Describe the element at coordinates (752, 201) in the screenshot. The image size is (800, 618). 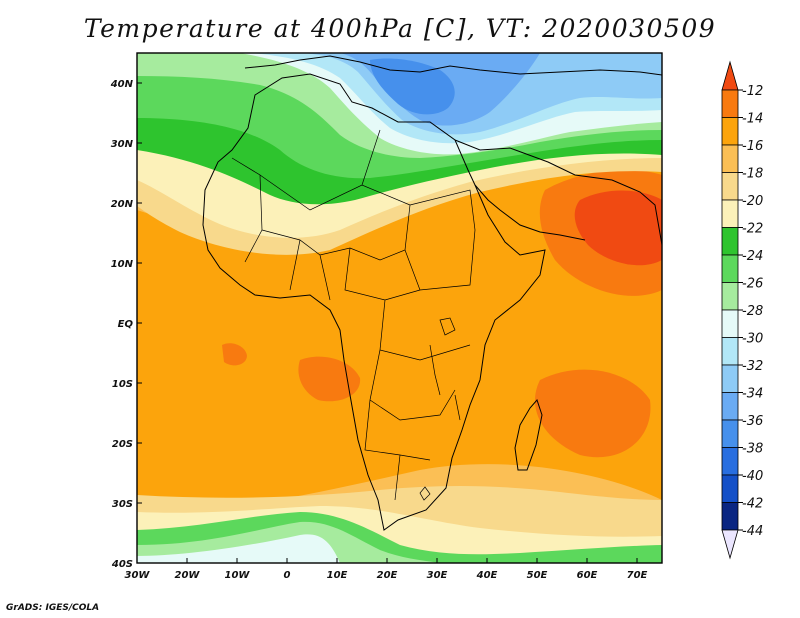
I see `colorbar-label: -20` at that location.